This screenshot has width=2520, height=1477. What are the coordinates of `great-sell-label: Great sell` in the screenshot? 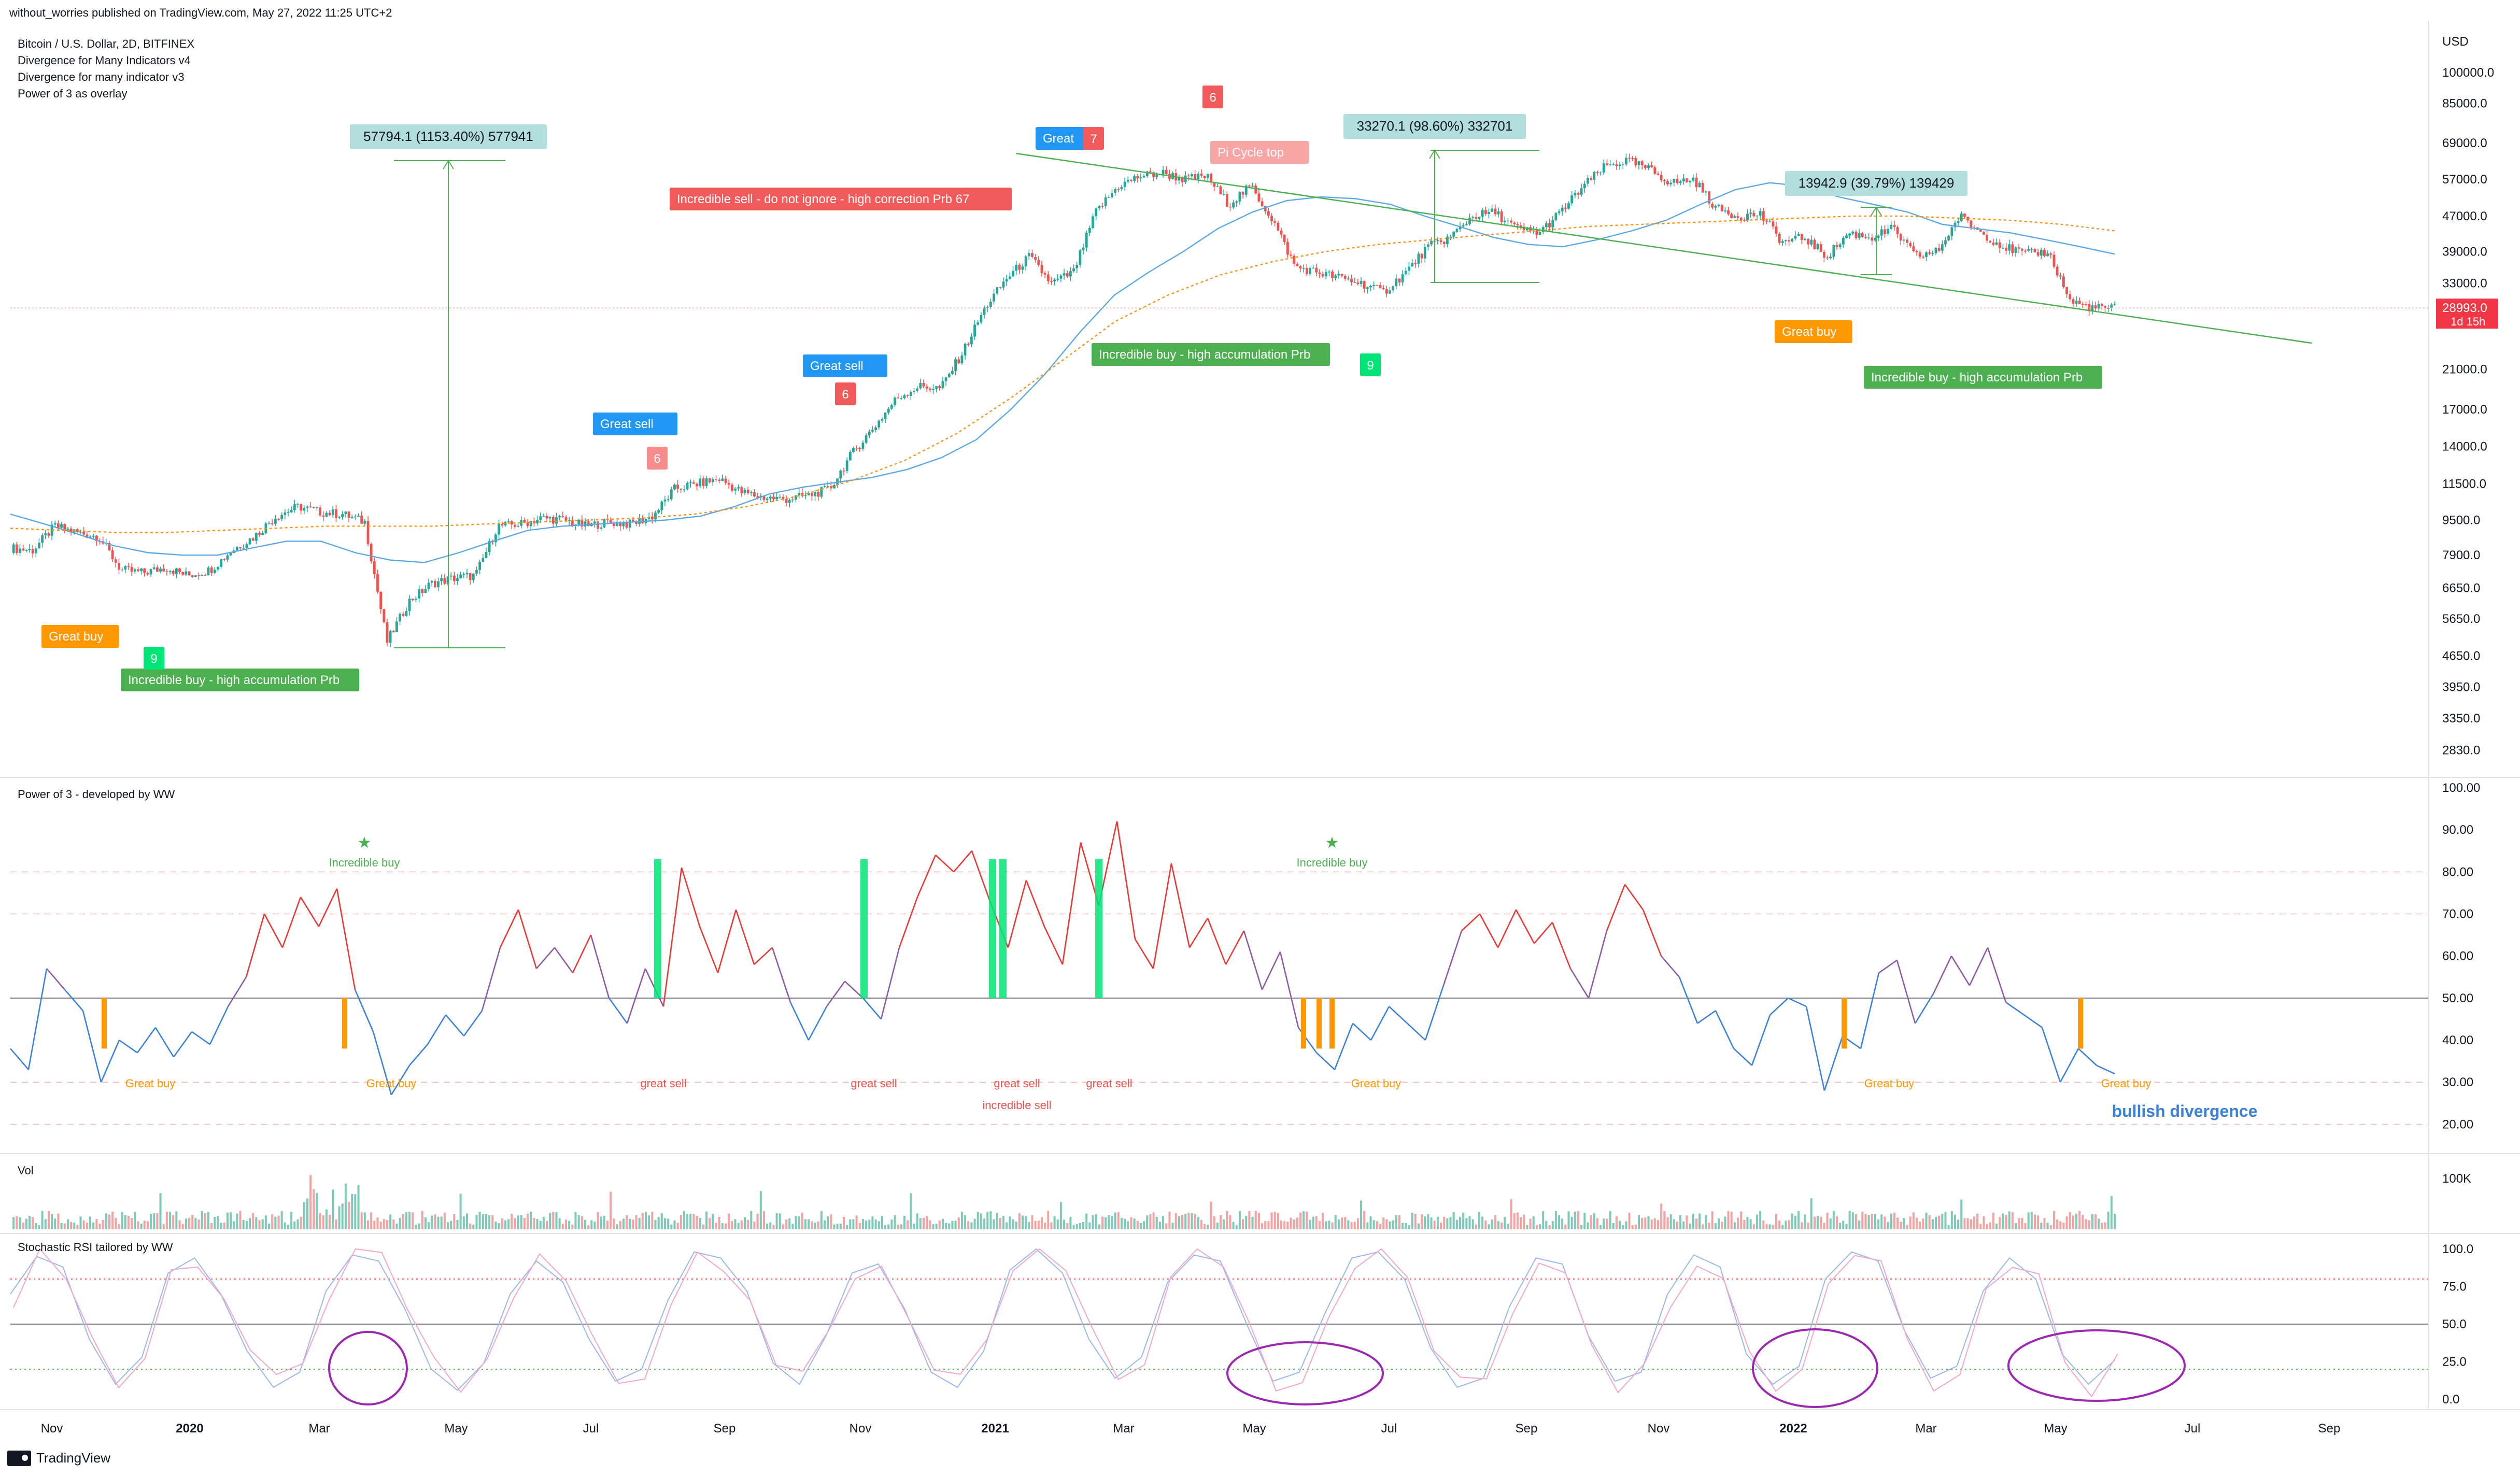 It's located at (836, 366).